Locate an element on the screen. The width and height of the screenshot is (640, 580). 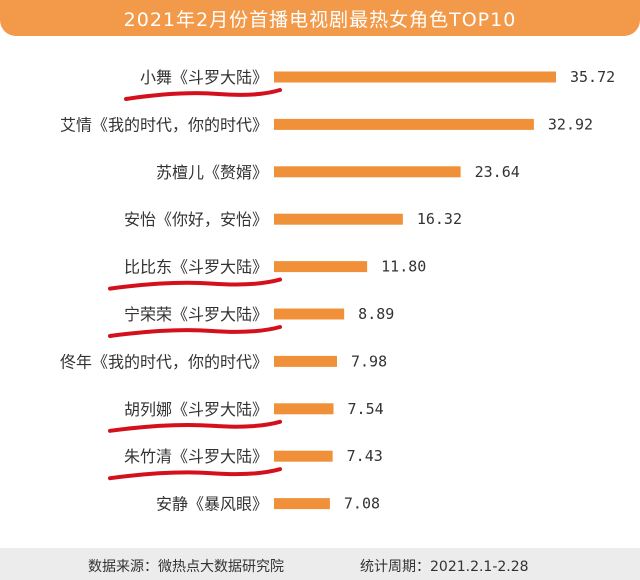
value-label: 8.89 is located at coordinates (376, 314).